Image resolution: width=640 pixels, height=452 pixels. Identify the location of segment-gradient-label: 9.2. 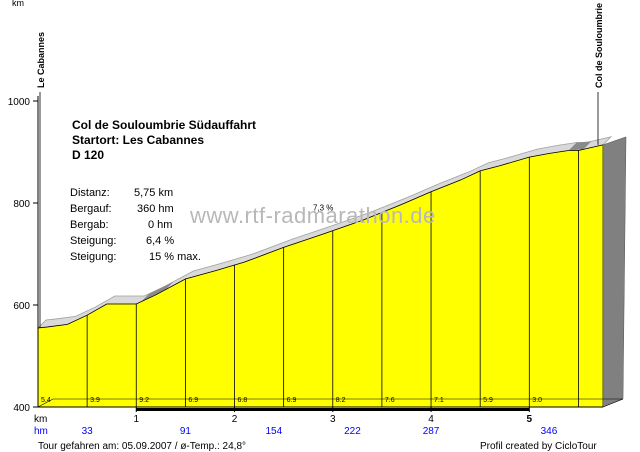
(144, 400).